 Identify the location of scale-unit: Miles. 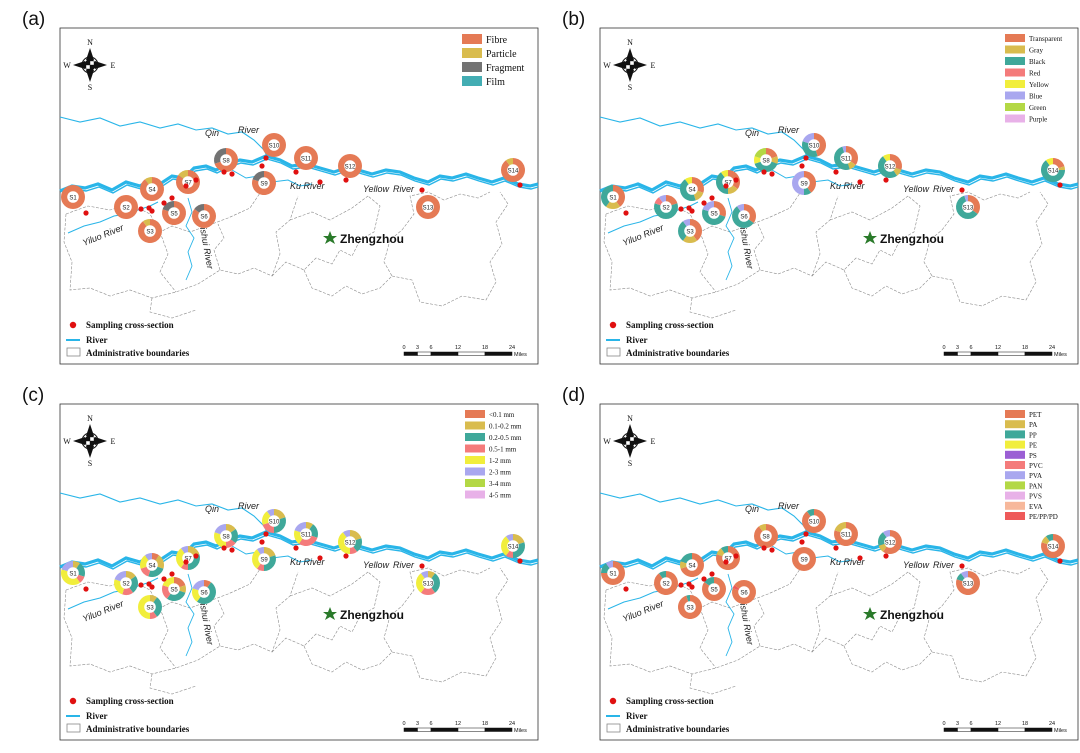
(520, 355).